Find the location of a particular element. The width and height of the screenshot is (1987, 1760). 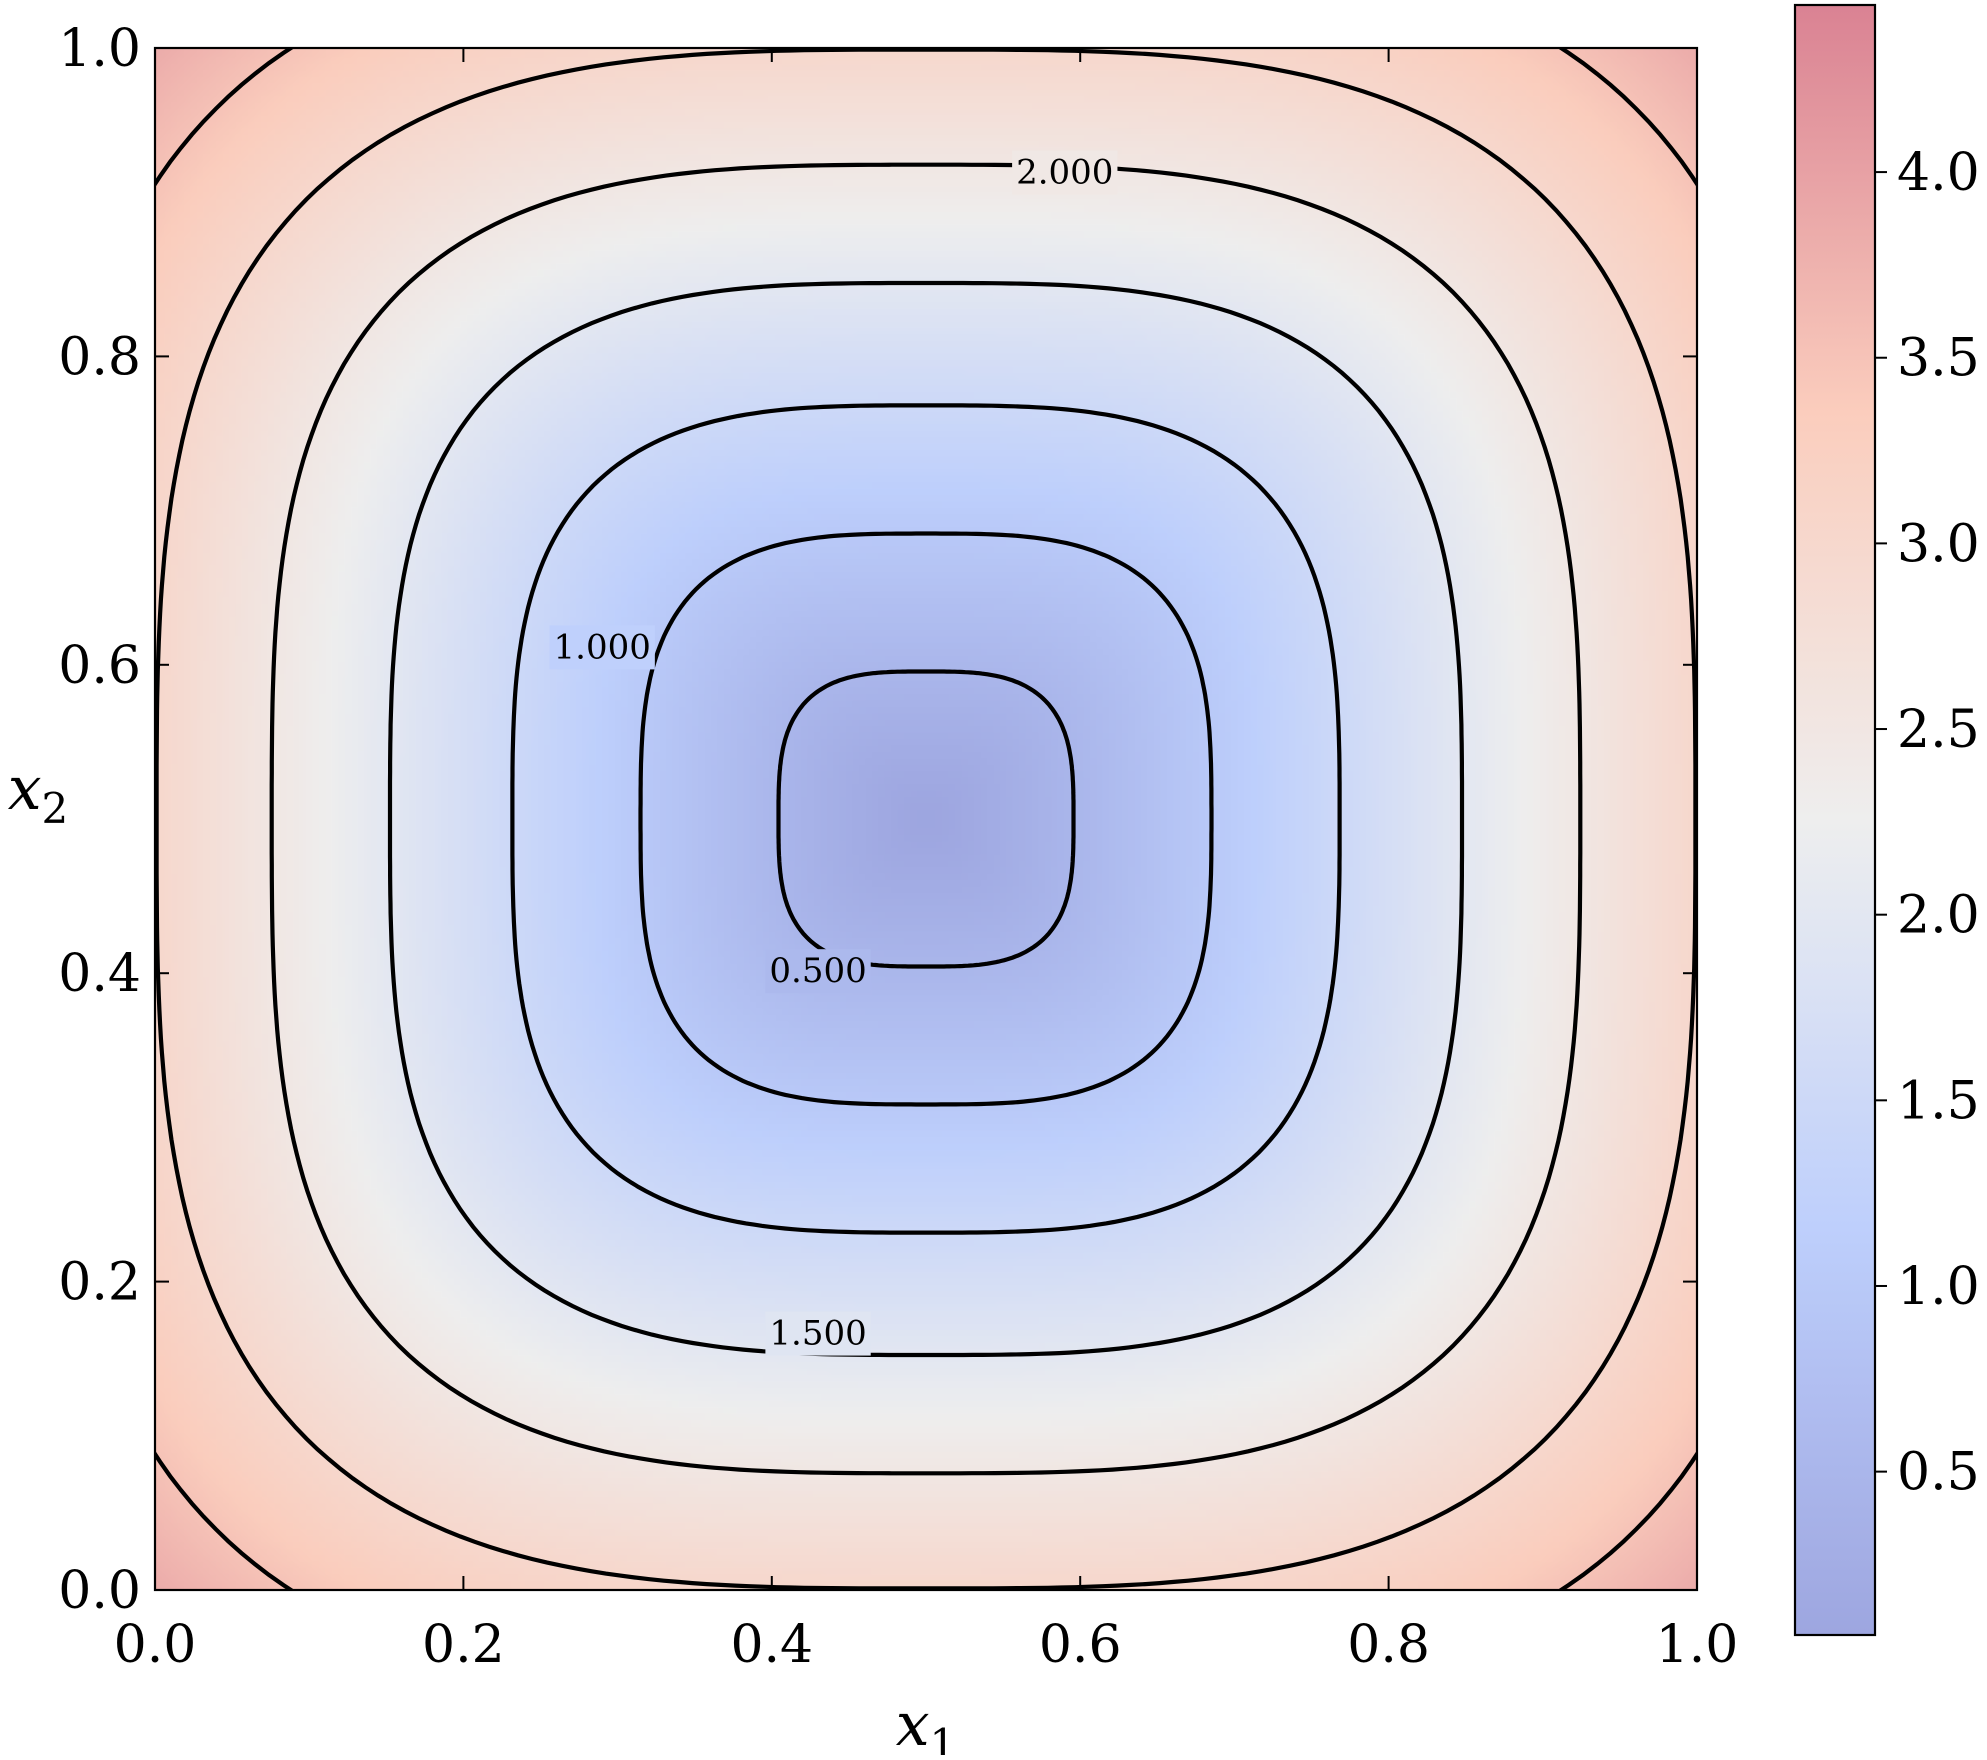

y-tick-label: 1.0 is located at coordinates (99, 49).